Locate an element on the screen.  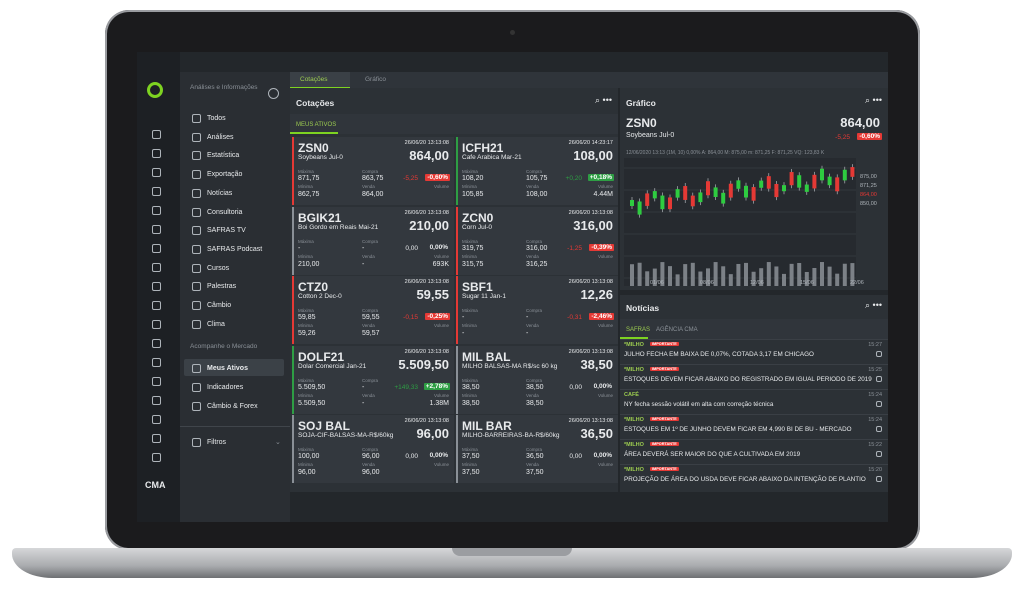
menu-item: Indicadores is located at coordinates (225, 387).